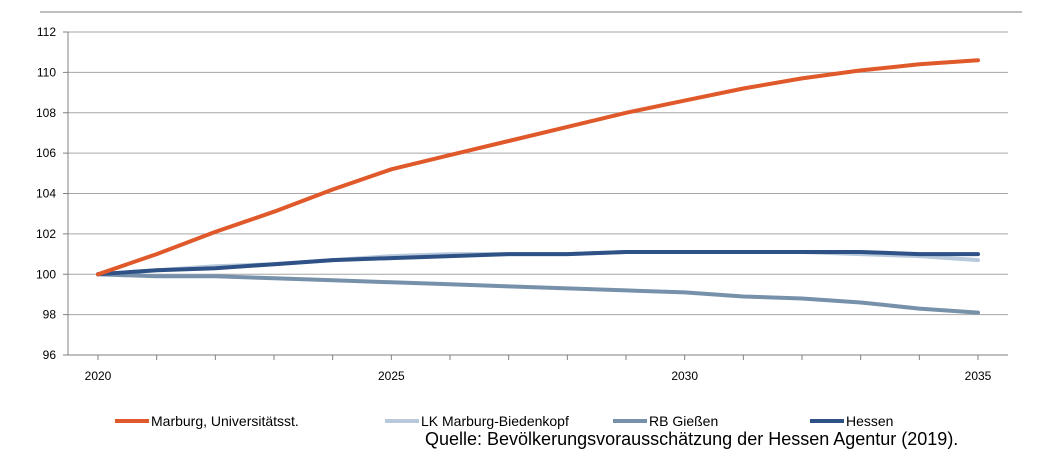 The width and height of the screenshot is (1038, 465). Describe the element at coordinates (827, 421) in the screenshot. I see `legend-swatch-hessen` at that location.